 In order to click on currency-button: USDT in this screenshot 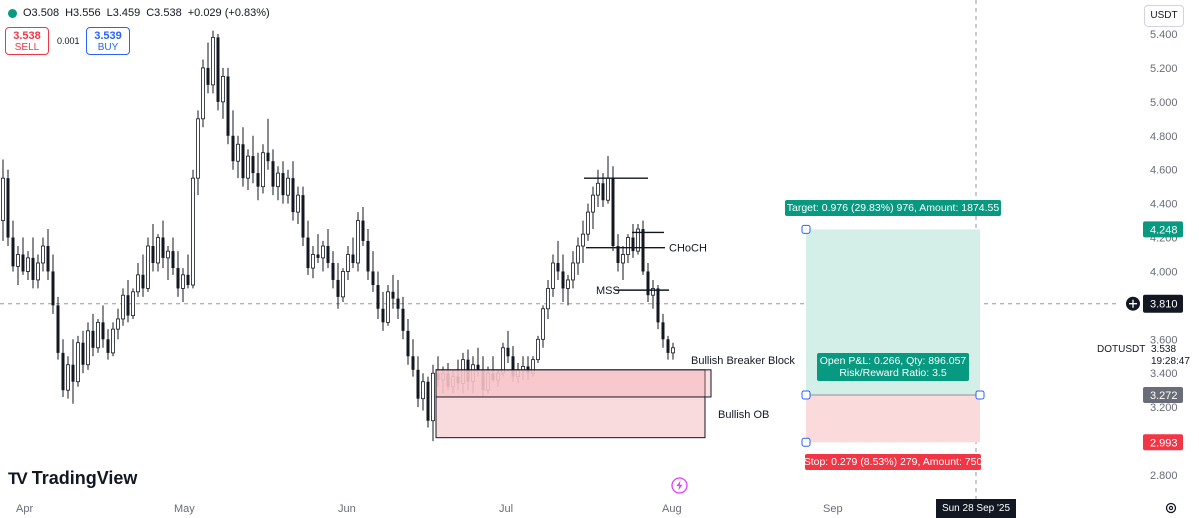, I will do `click(1164, 16)`.